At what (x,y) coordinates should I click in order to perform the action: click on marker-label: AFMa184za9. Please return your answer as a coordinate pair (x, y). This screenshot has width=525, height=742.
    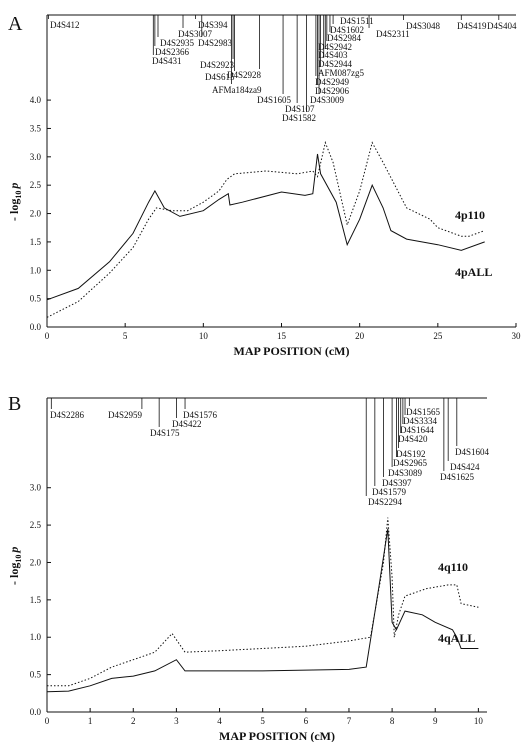
    Looking at the image, I should click on (237, 90).